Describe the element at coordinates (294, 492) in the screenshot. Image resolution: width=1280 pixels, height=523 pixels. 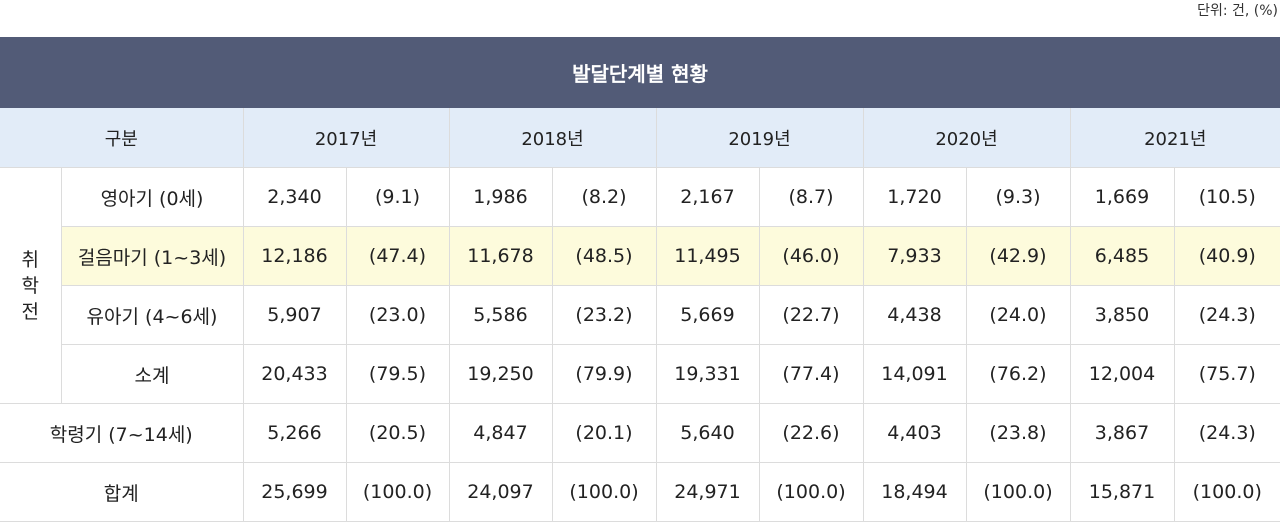
I see `count-cell: 25,699` at that location.